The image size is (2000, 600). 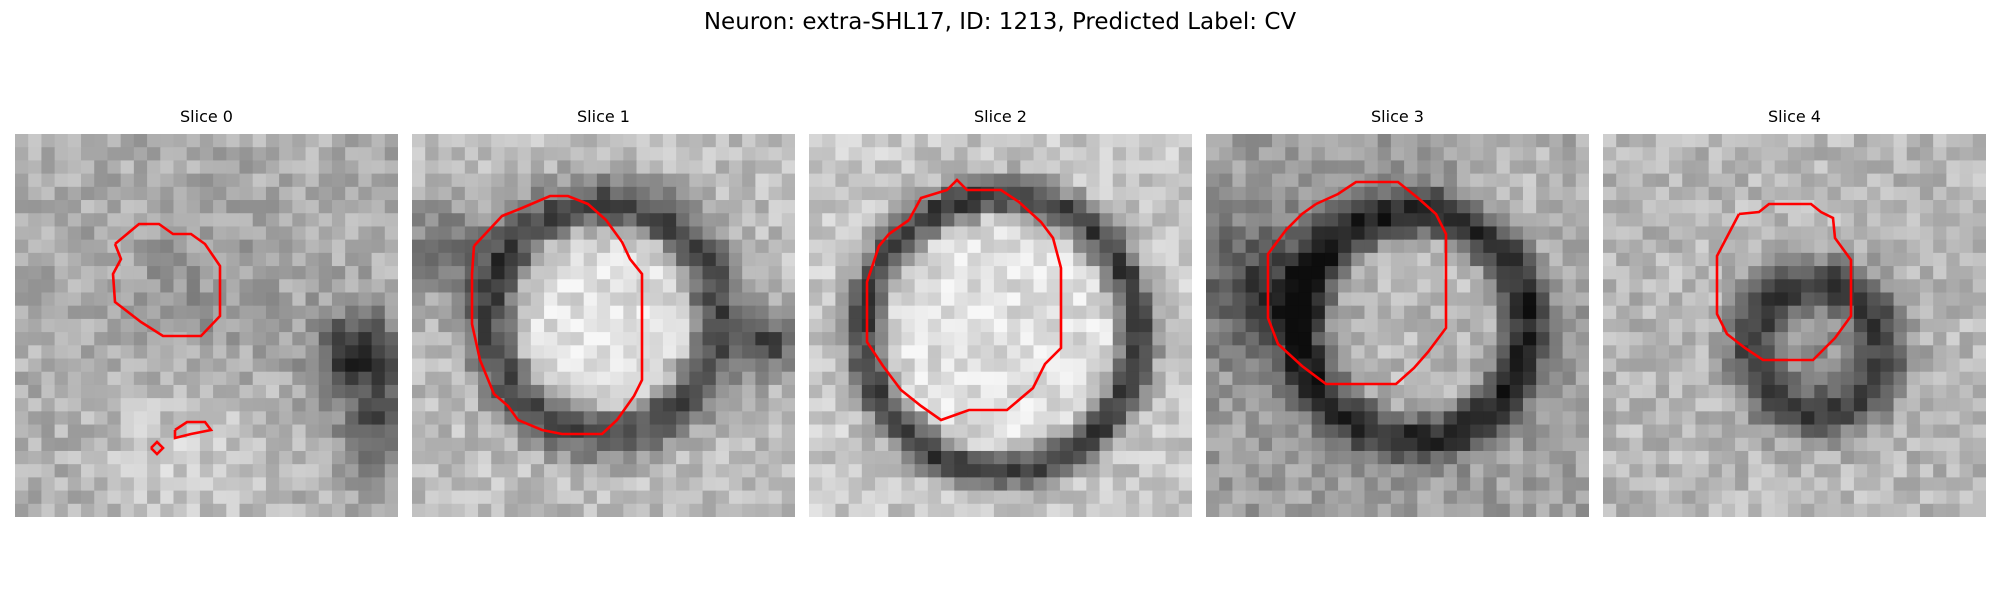 I want to click on slice-image-1-canvas, so click(x=603, y=325).